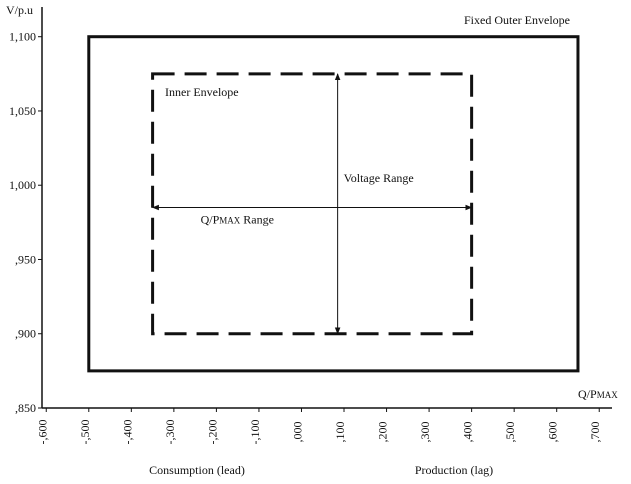 The width and height of the screenshot is (631, 484). I want to click on y-tick-label: ,900, so click(25, 334).